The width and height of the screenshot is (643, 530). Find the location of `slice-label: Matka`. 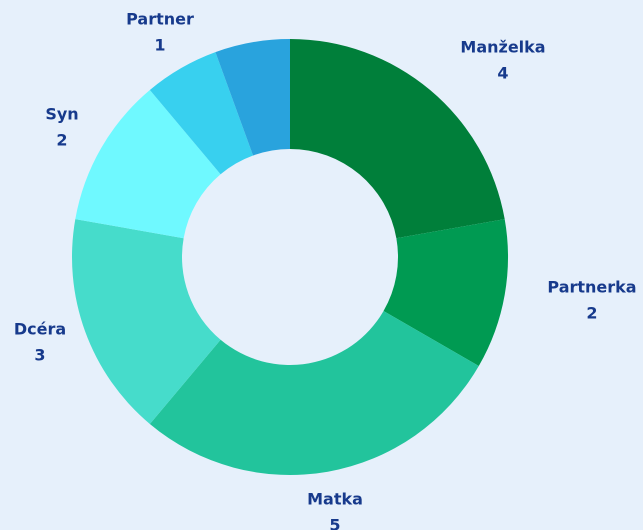

slice-label: Matka is located at coordinates (335, 499).